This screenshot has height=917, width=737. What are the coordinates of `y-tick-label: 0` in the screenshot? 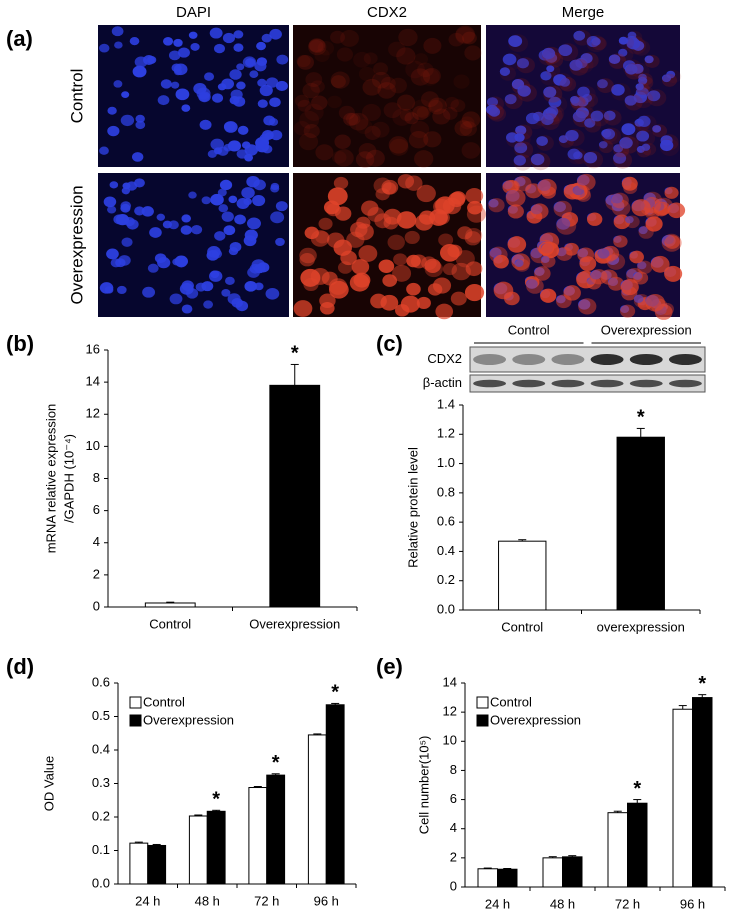 It's located at (96, 605).